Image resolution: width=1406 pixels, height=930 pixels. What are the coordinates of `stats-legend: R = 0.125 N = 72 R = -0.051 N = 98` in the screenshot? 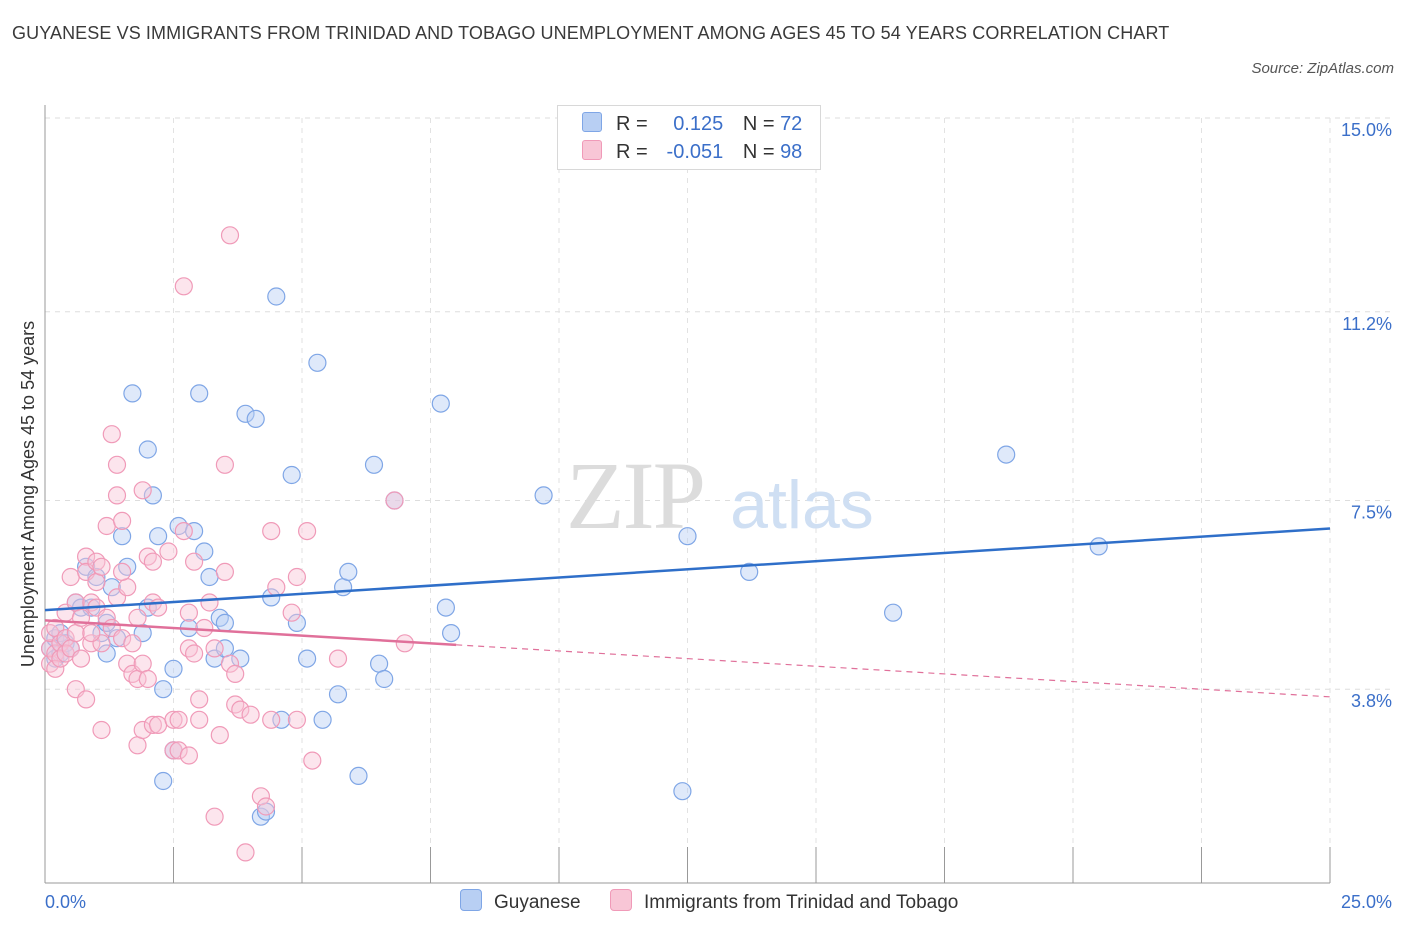 It's located at (689, 137).